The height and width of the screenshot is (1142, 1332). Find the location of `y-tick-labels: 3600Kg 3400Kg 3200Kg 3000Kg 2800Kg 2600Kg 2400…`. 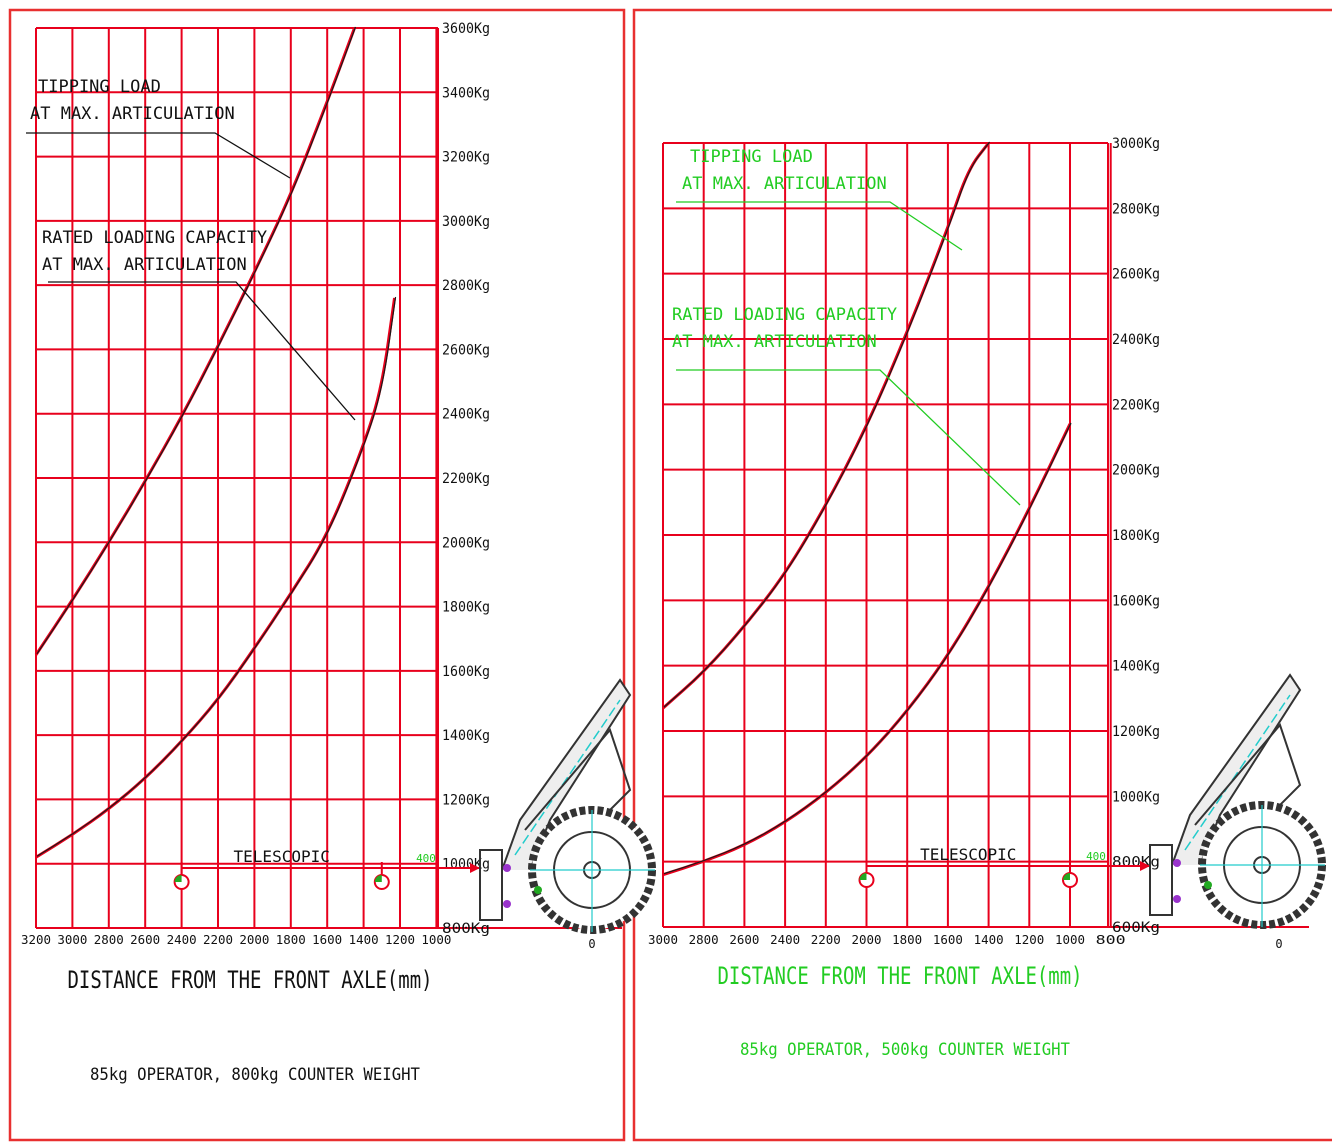

y-tick-labels: 3600Kg 3400Kg 3200Kg 3000Kg 2800Kg 2600Kg 2400… is located at coordinates (466, 479).